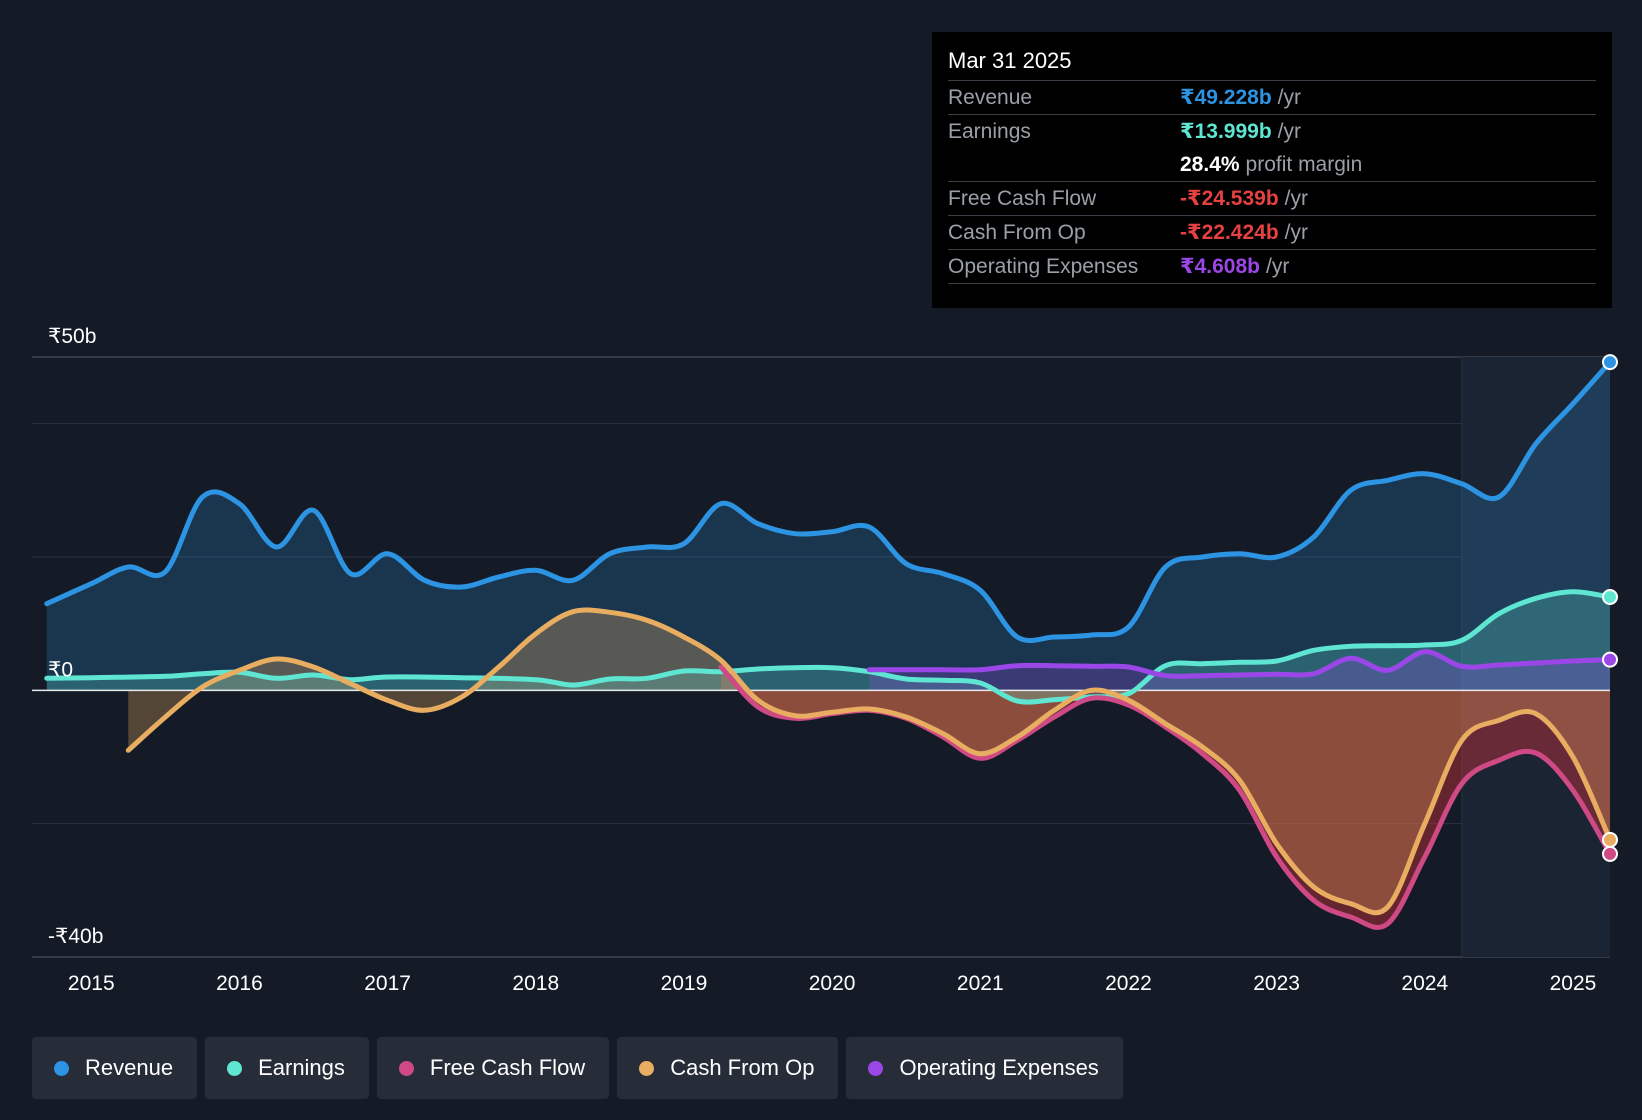 This screenshot has height=1120, width=1642. Describe the element at coordinates (1610, 362) in the screenshot. I see `revenue-end-point` at that location.